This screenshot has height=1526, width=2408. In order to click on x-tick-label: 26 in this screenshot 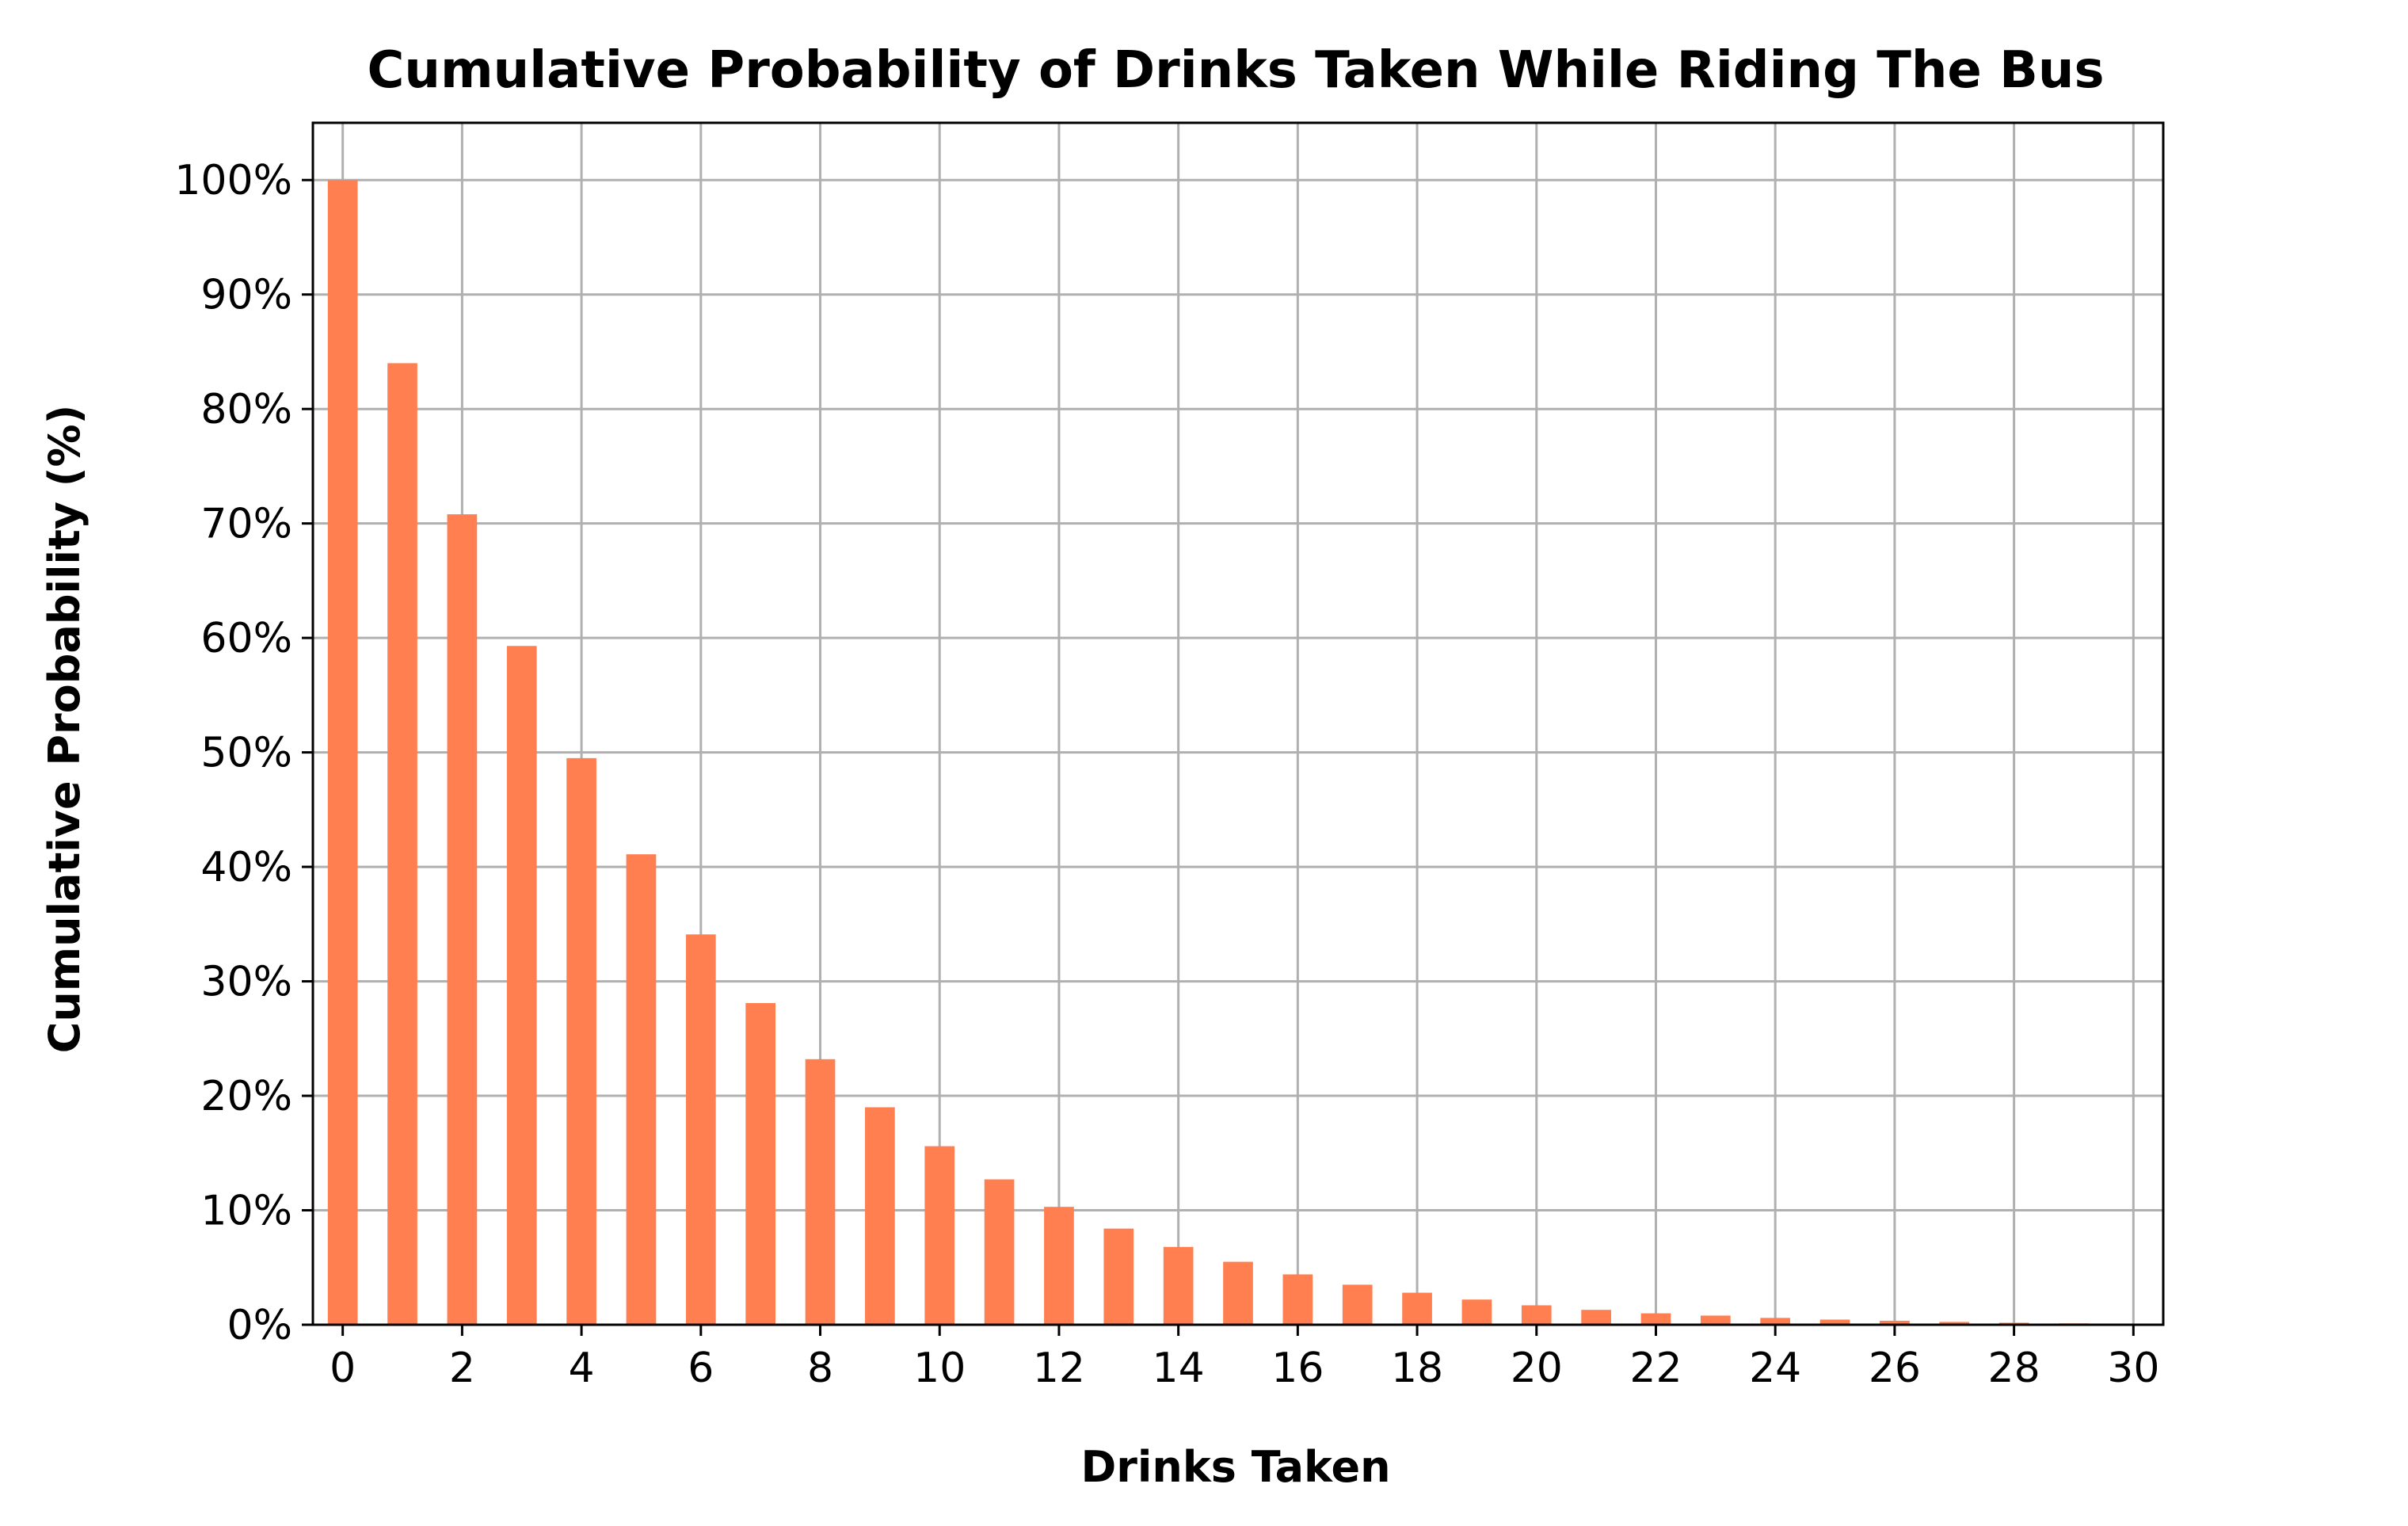, I will do `click(1895, 1369)`.